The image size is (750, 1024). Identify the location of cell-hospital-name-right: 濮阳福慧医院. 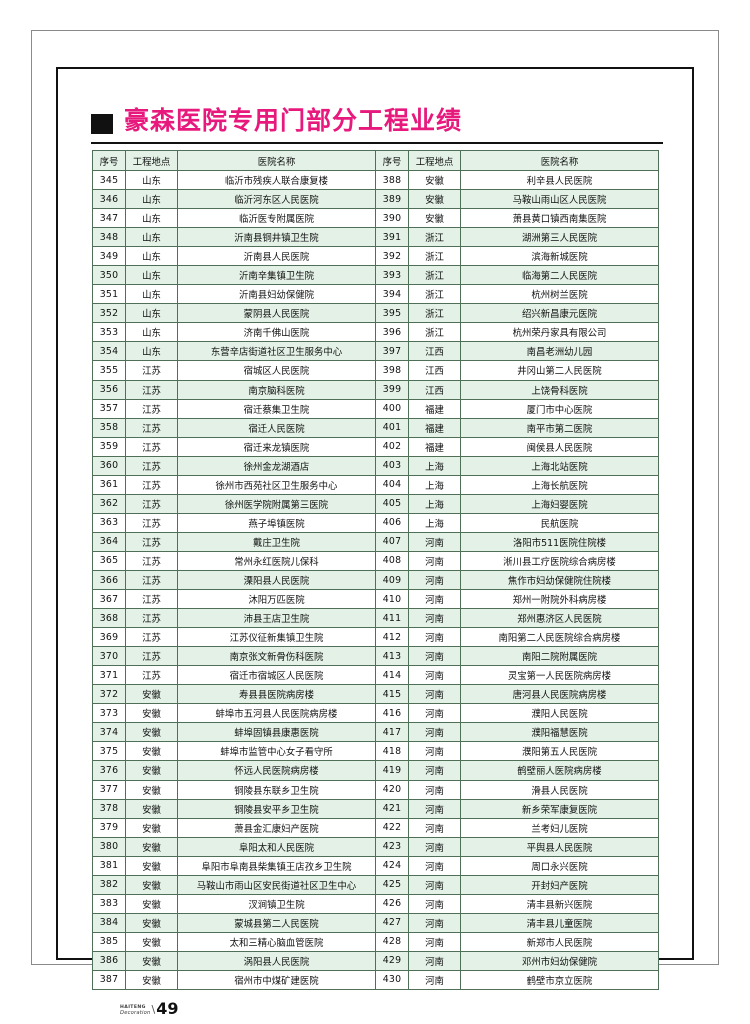
(559, 732).